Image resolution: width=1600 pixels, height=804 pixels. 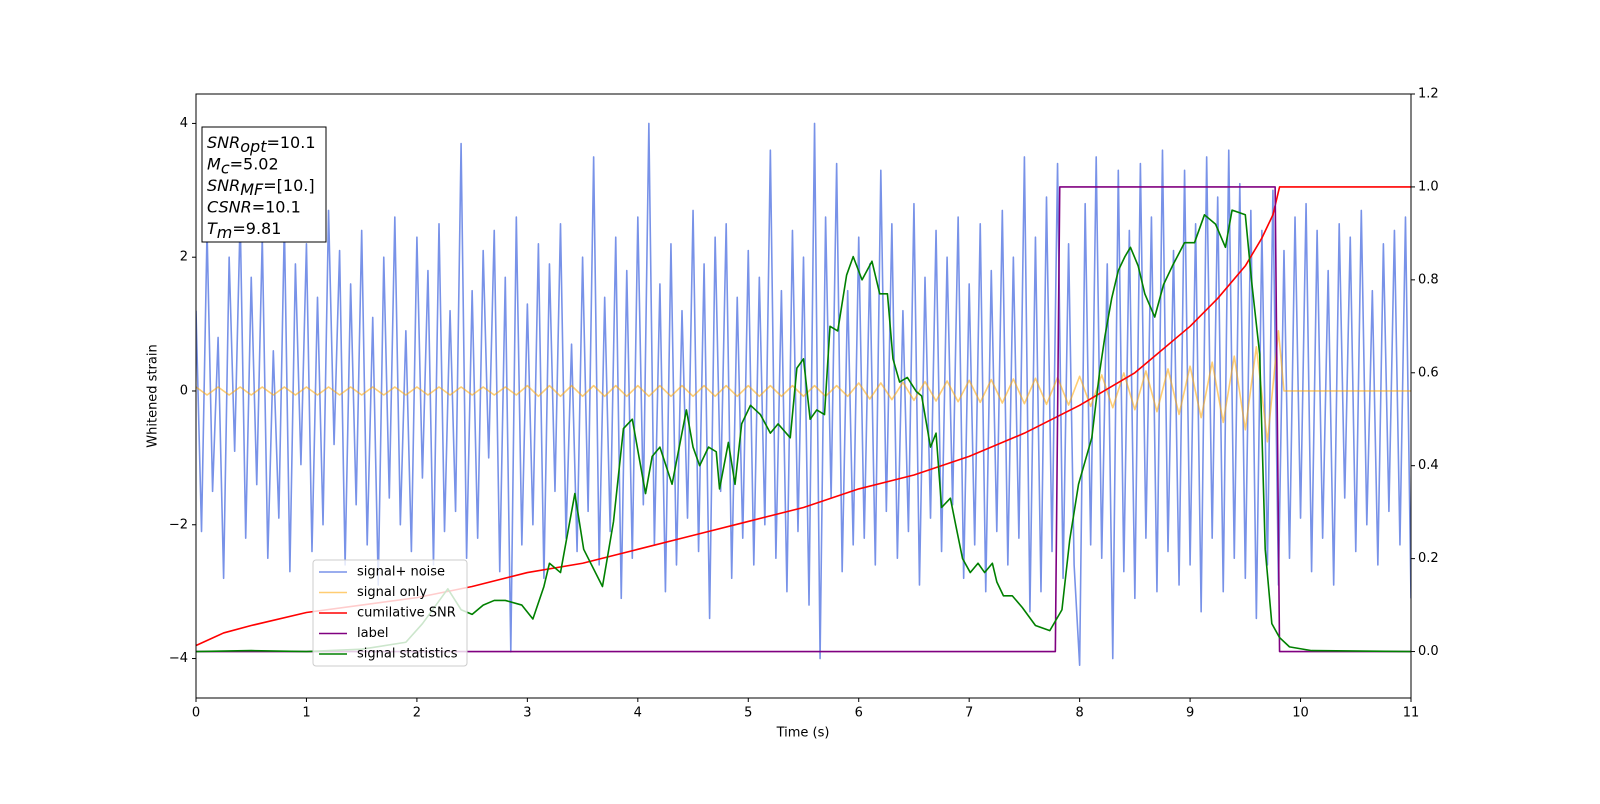 I want to click on legend-label: signal only, so click(x=392, y=592).